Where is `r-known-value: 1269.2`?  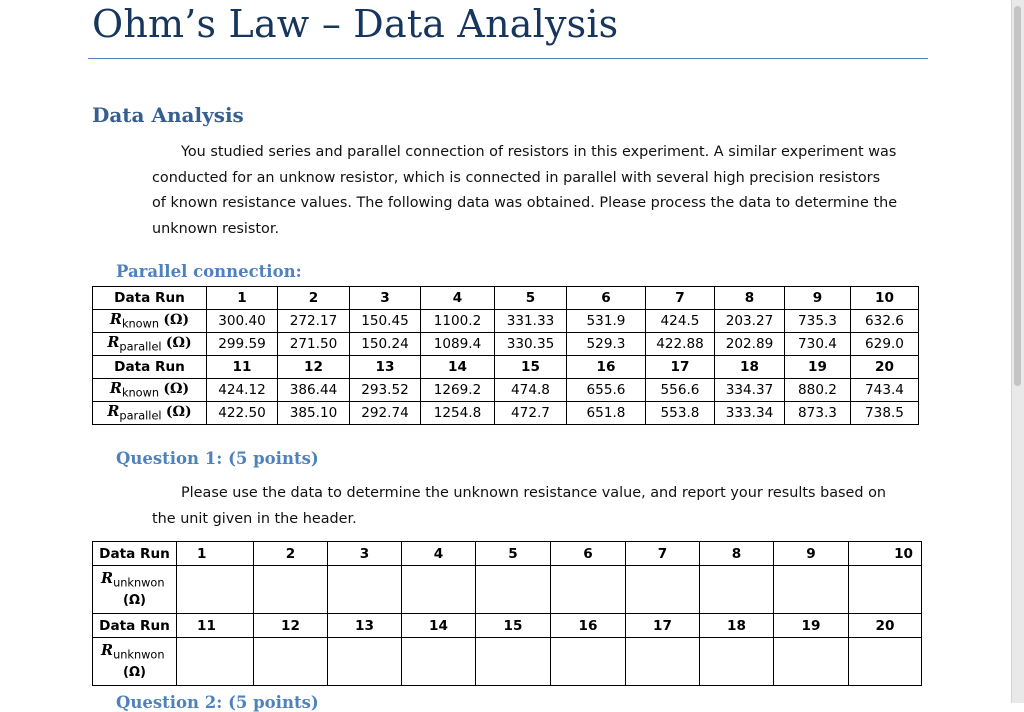
r-known-value: 1269.2 is located at coordinates (457, 390).